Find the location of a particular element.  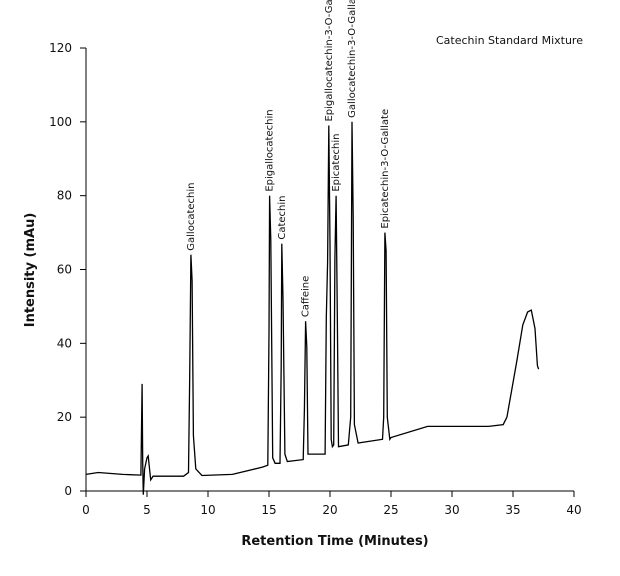

peak-label: Epicatechin-3-O-Gallate is located at coordinates (385, 169).